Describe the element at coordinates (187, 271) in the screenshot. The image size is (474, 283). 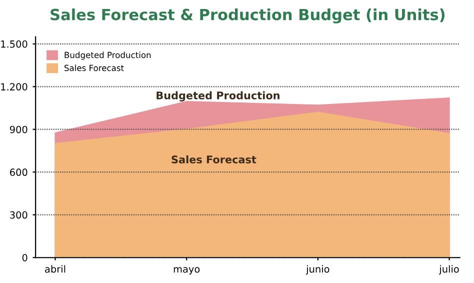
I see `x-tick-label: mayo` at that location.